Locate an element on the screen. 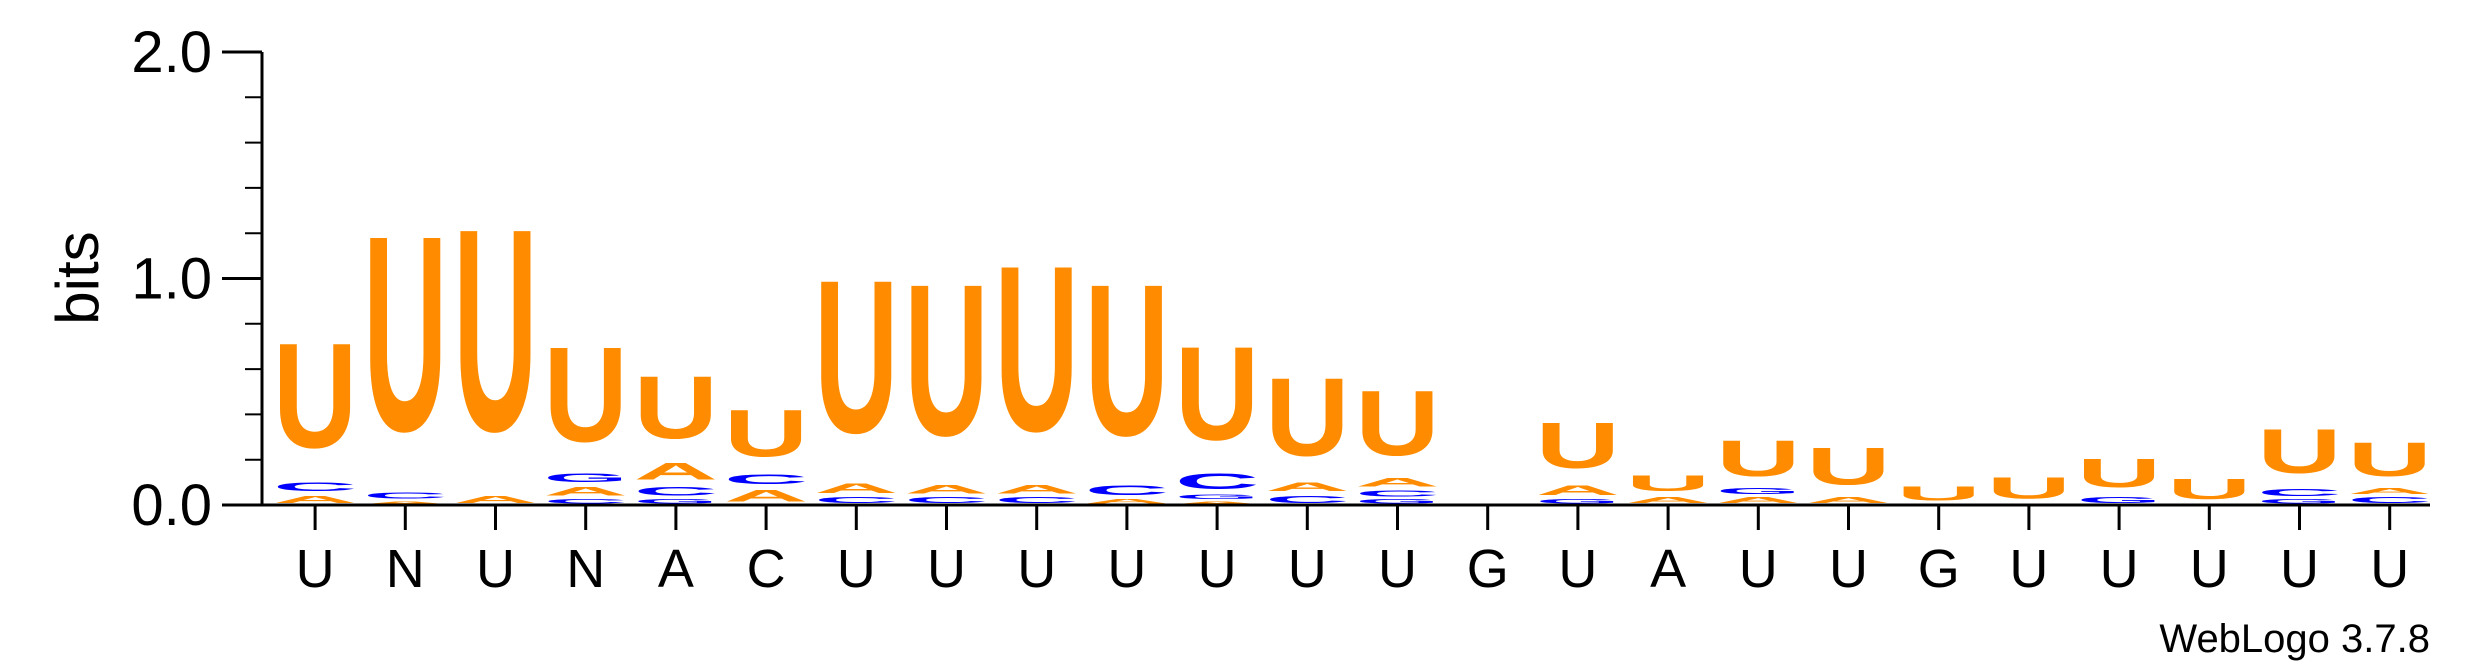  weblogo-version: WebLogo 3.7.8 is located at coordinates (2294, 639).